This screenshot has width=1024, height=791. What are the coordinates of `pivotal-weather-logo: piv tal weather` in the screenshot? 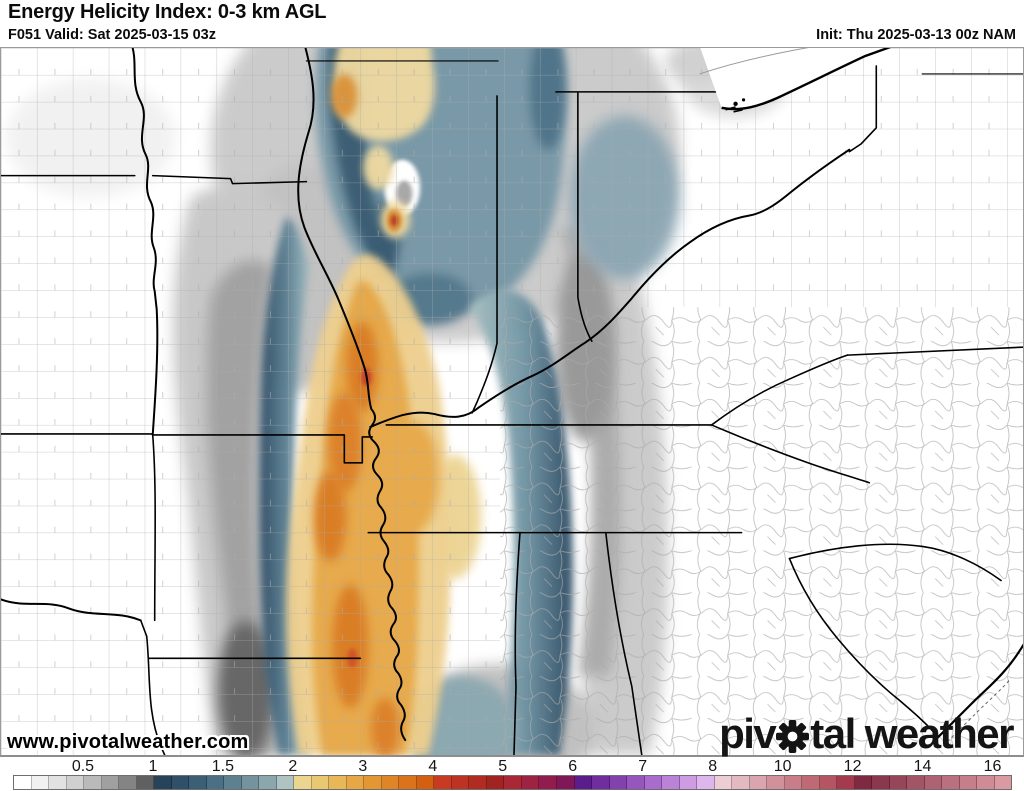 It's located at (867, 733).